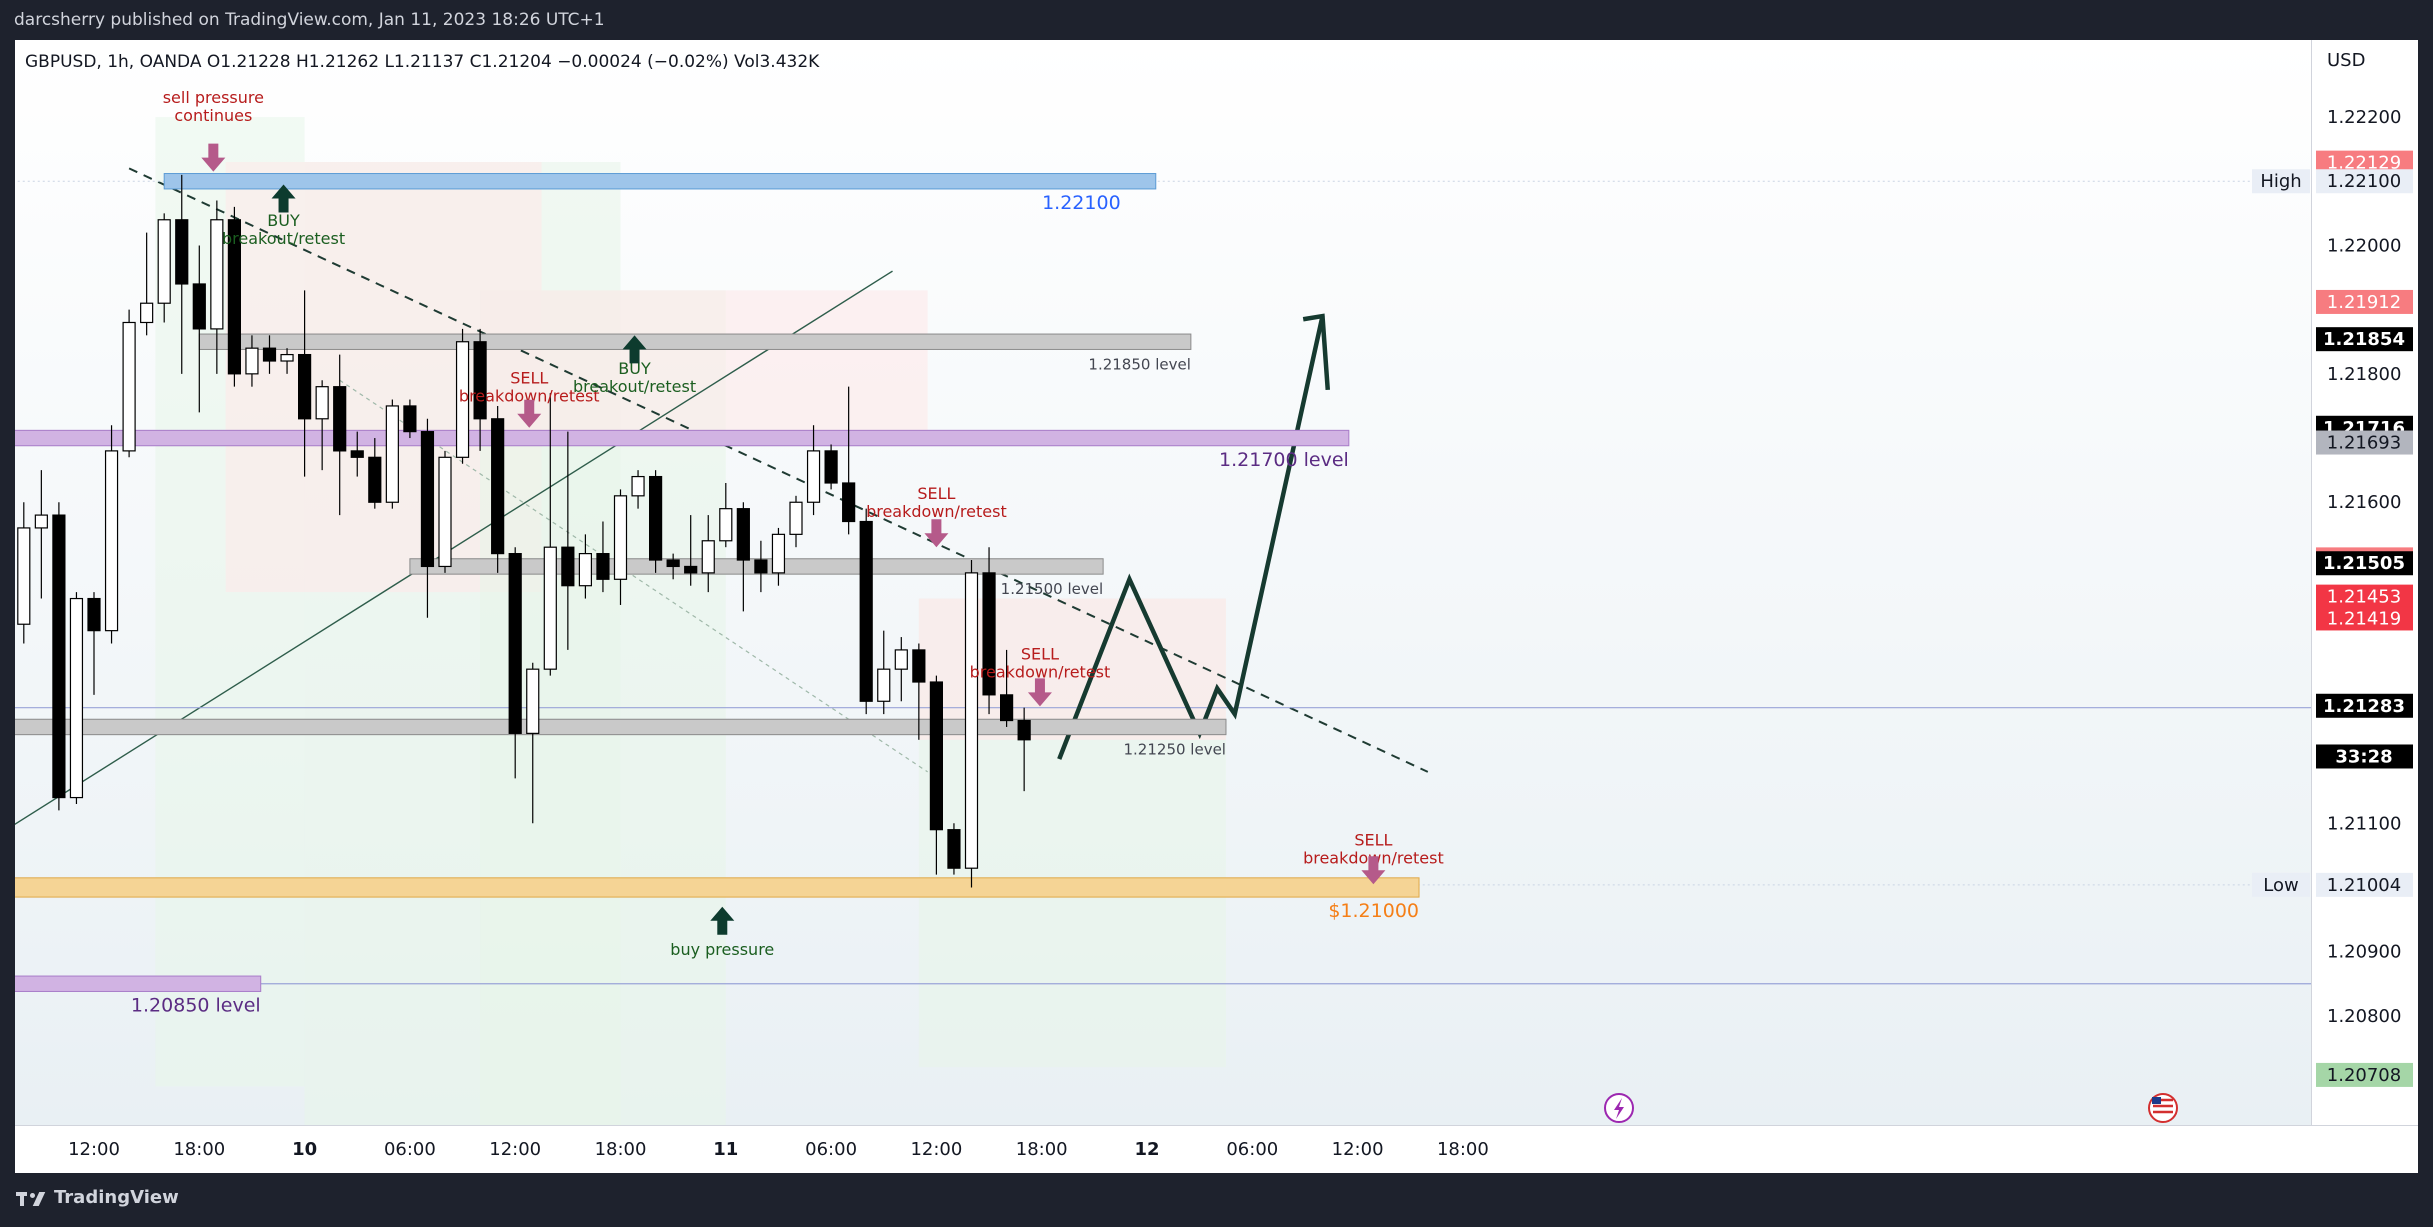 This screenshot has width=2433, height=1227. Describe the element at coordinates (1175, 750) in the screenshot. I see `level-label: 1.21250 level` at that location.